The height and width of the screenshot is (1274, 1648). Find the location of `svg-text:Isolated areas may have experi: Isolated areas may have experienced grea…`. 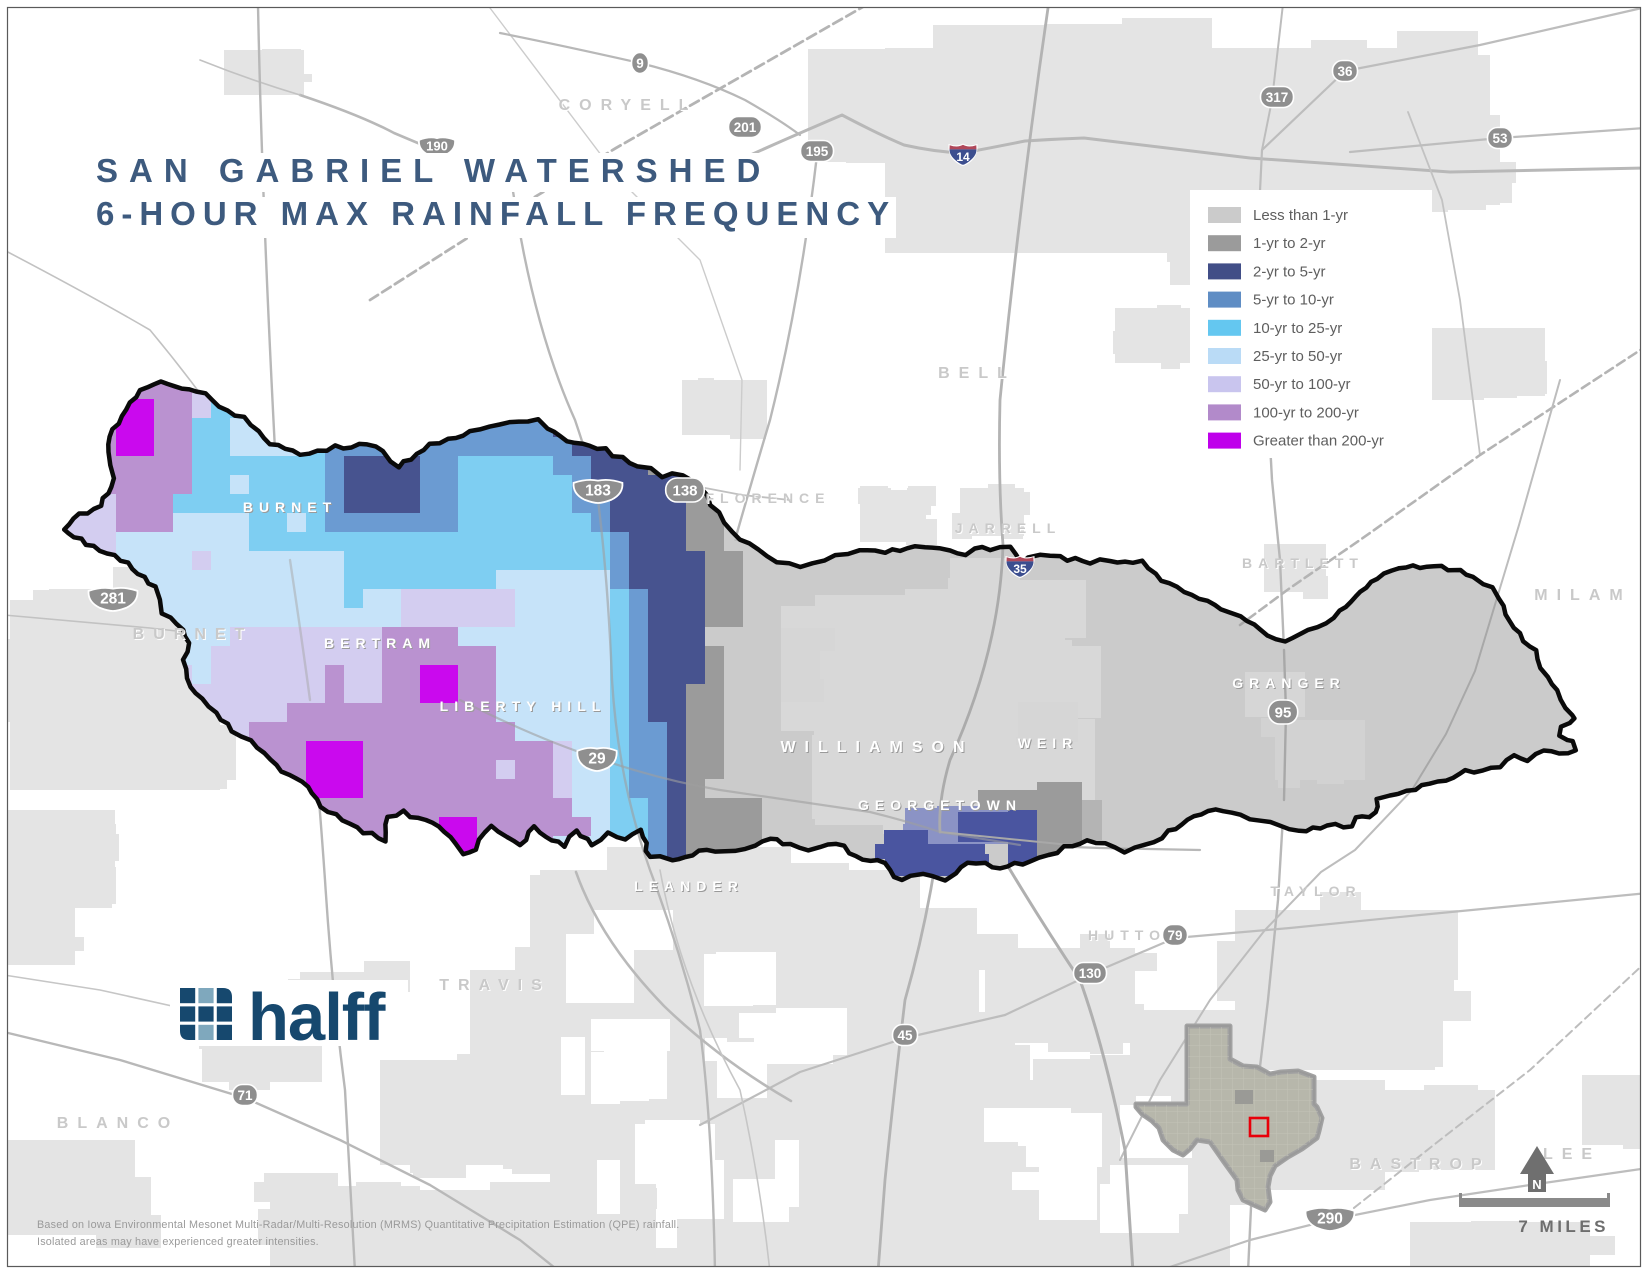

svg-text:Isolated areas may have experi: Isolated areas may have experienced grea… is located at coordinates (178, 1242).